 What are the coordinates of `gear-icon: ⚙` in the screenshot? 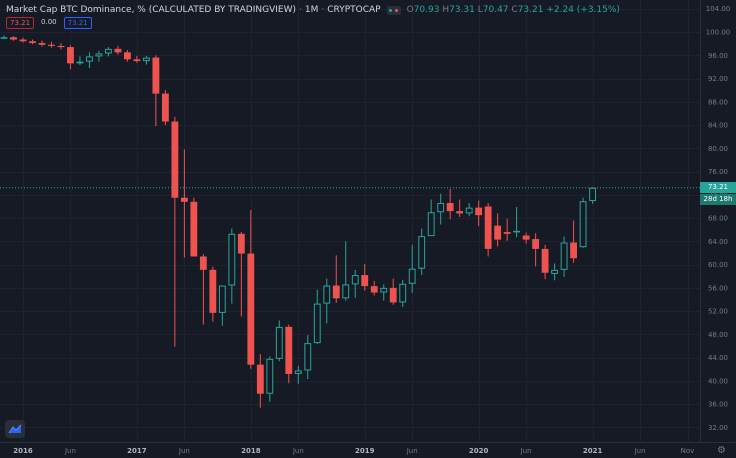 It's located at (721, 450).